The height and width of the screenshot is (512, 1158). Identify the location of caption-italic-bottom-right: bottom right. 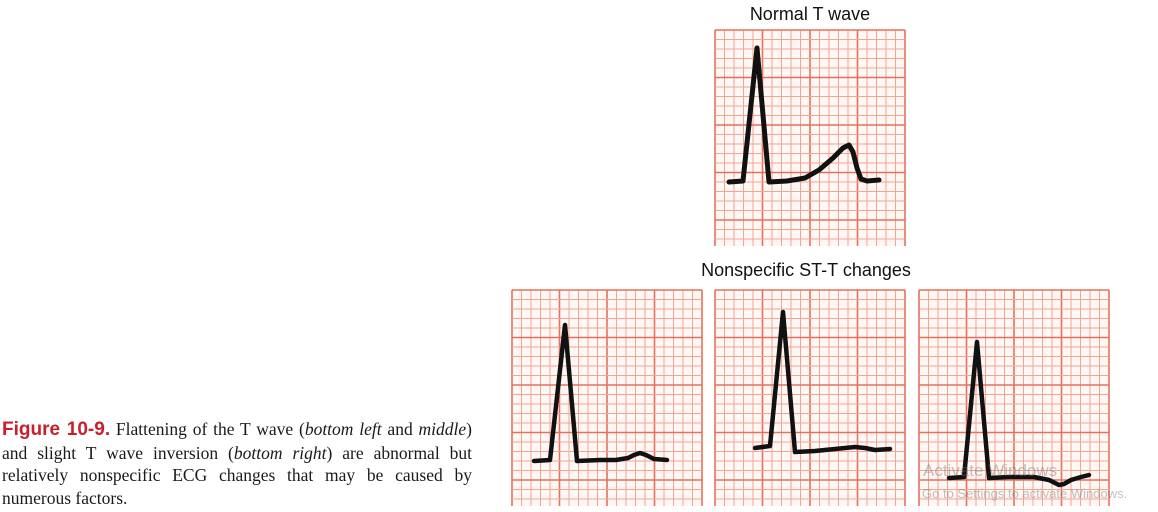
(280, 452).